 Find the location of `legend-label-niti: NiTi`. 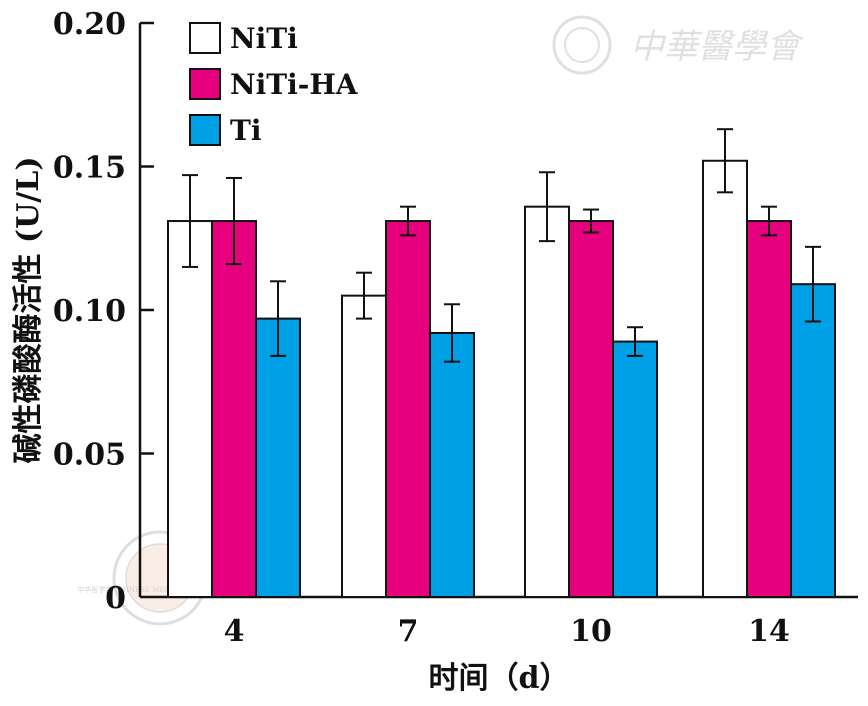

legend-label-niti: NiTi is located at coordinates (264, 38).